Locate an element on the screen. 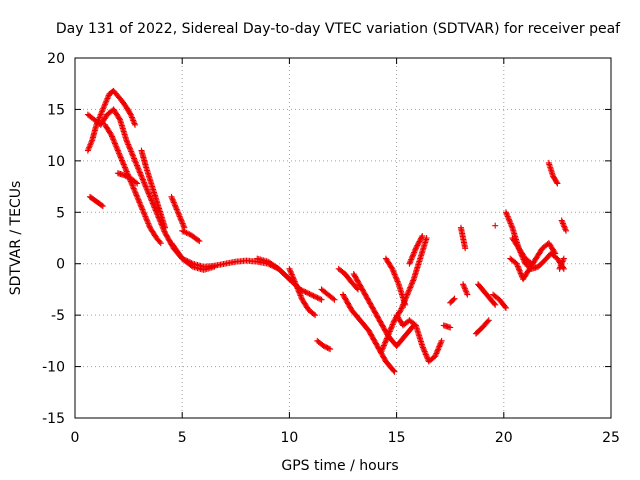 This screenshot has height=480, width=640. series-D is located at coordinates (96, 201).